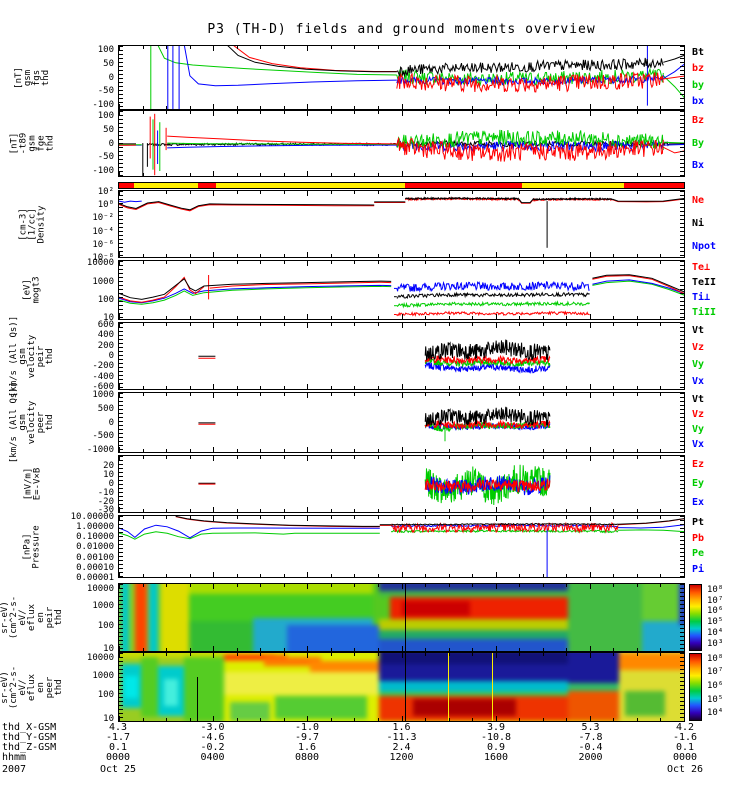 This screenshot has width=750, height=800. Describe the element at coordinates (701, 297) in the screenshot. I see `legend-item: Ti⊥` at that location.